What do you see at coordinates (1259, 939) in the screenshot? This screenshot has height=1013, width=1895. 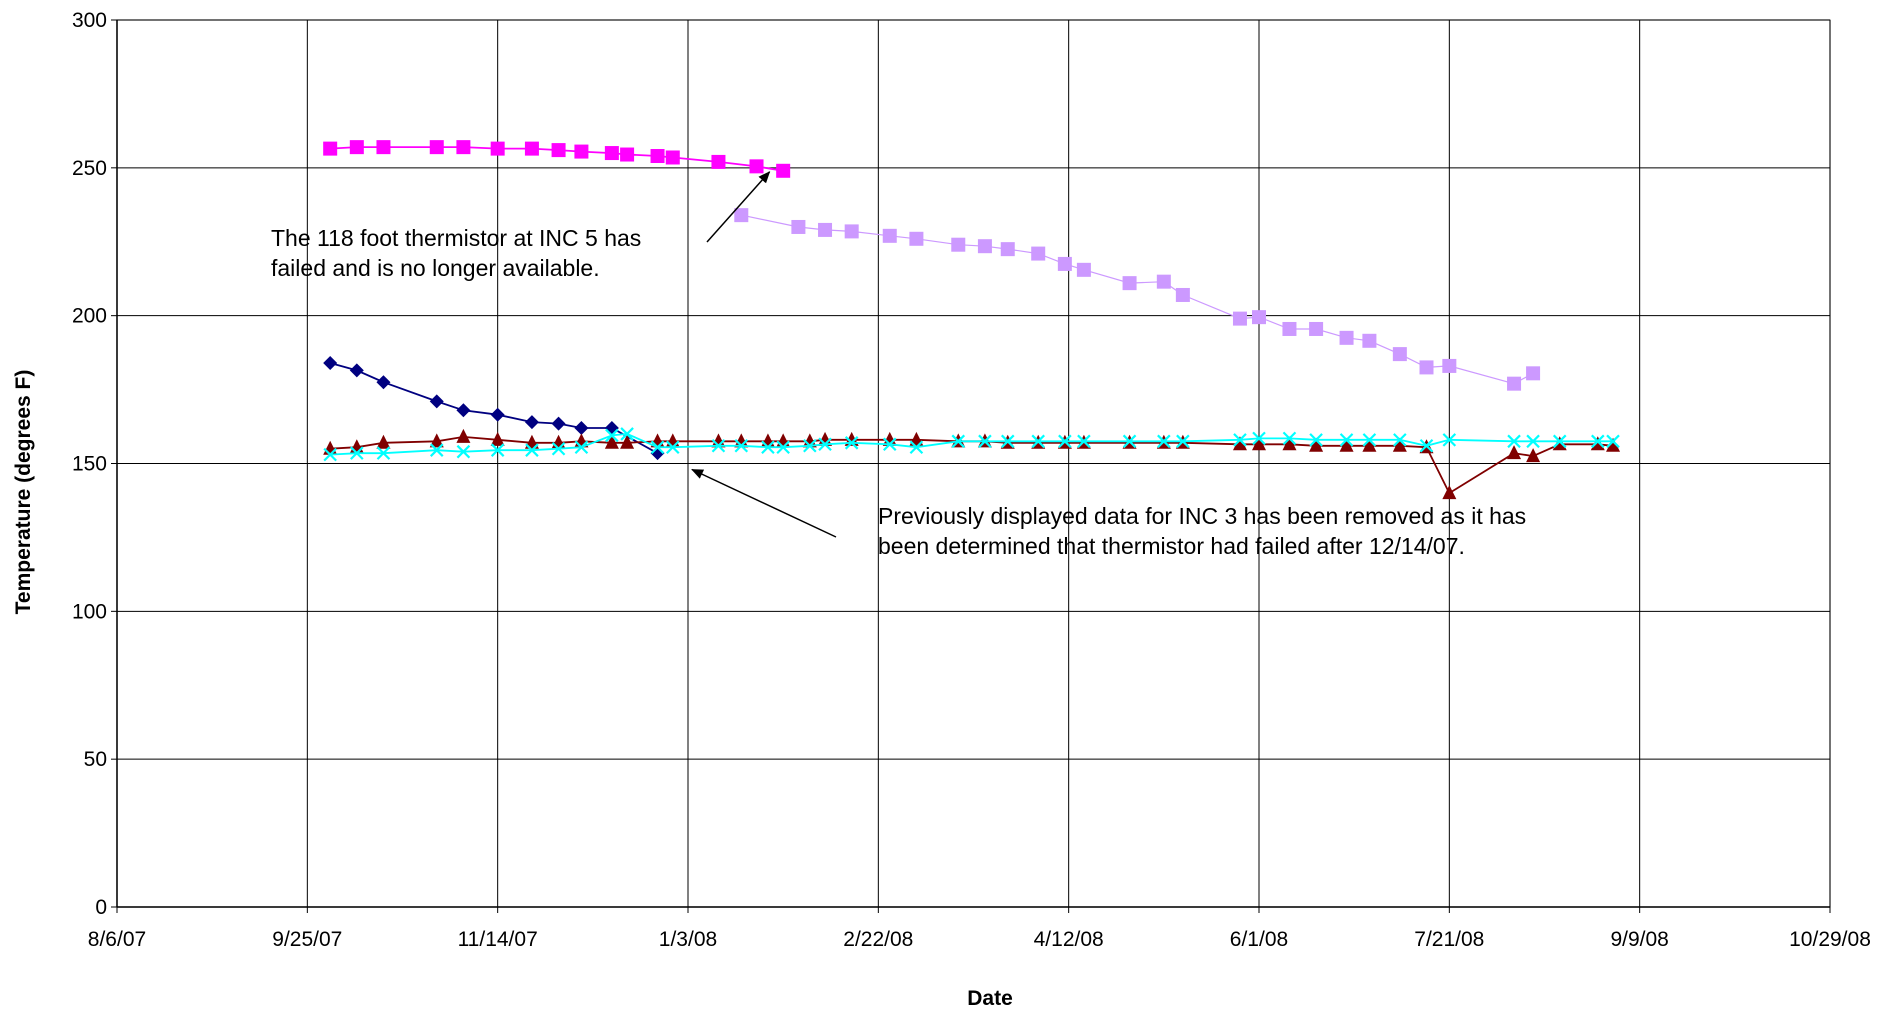 I see `x-tick-label: 6/1/08` at bounding box center [1259, 939].